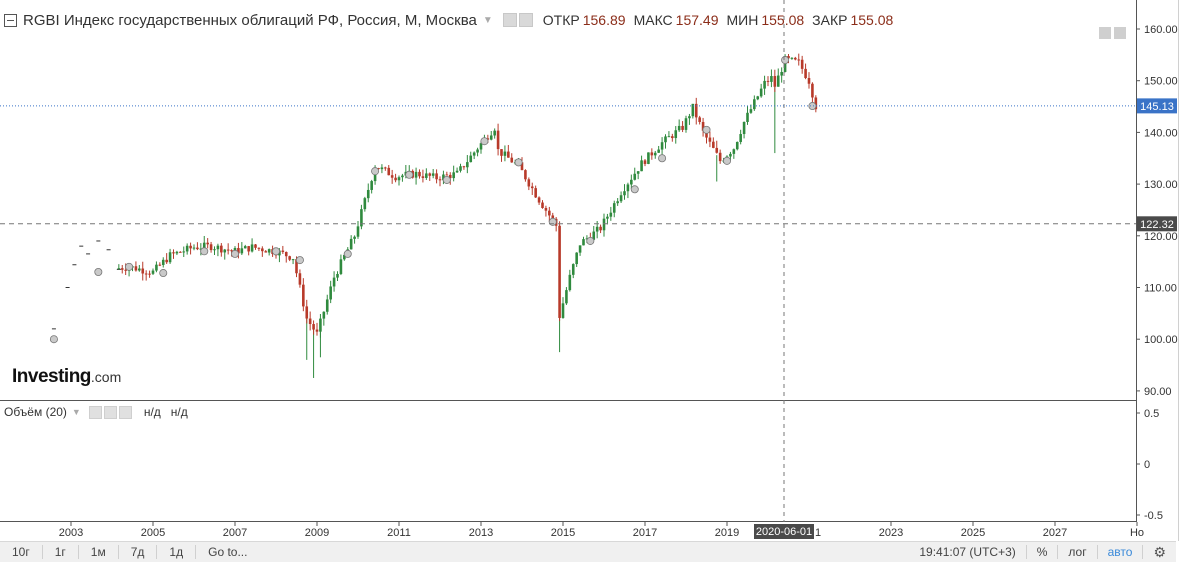 The image size is (1200, 586). What do you see at coordinates (1076, 552) in the screenshot?
I see `log-toggle: лог` at bounding box center [1076, 552].